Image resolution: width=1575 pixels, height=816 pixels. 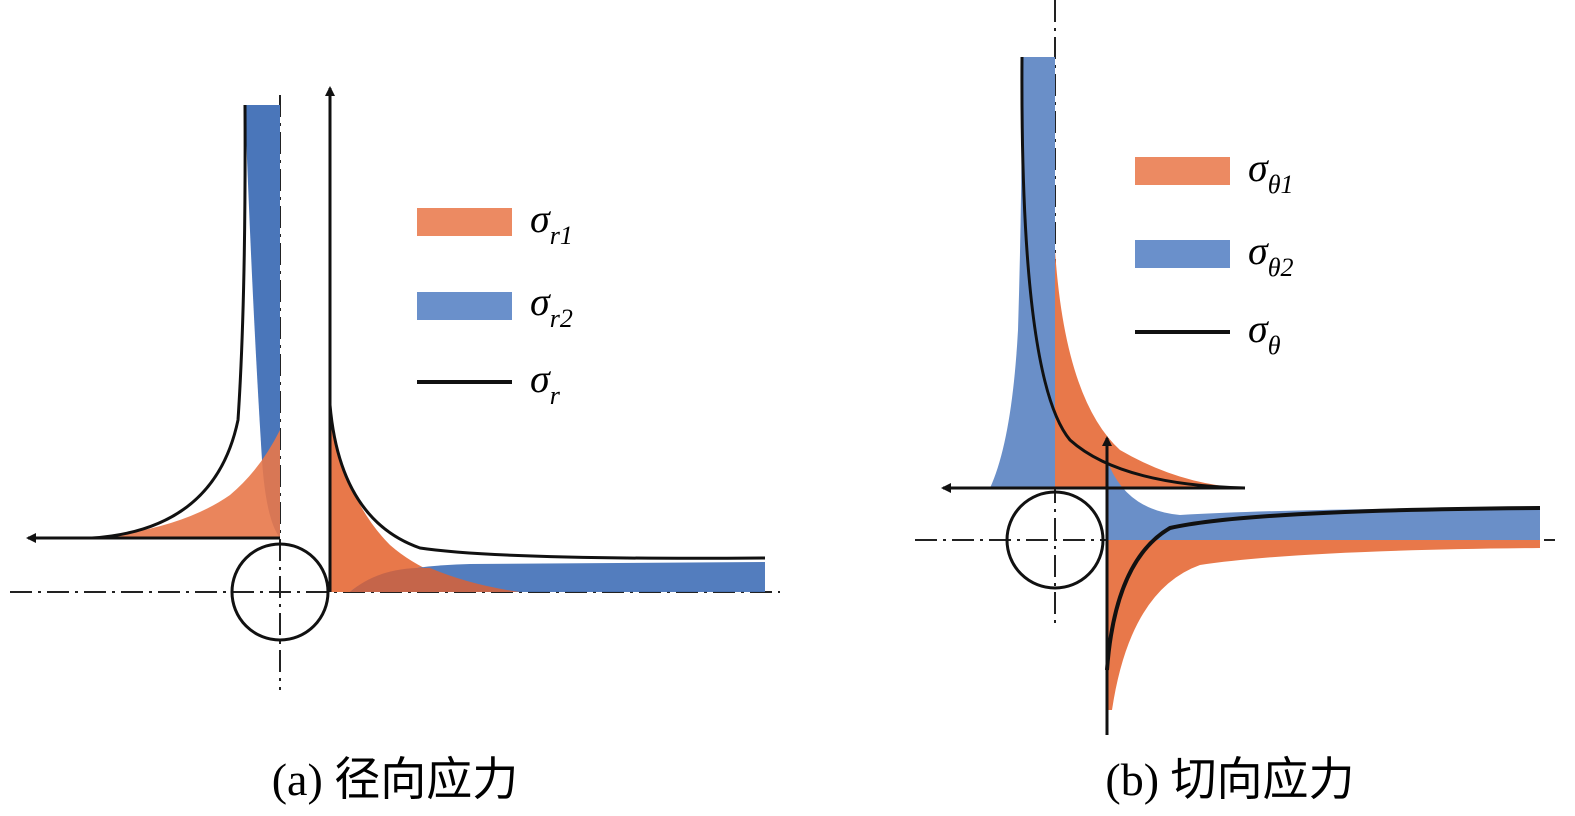 What do you see at coordinates (262, 321) in the screenshot?
I see `sigma-r2-area` at bounding box center [262, 321].